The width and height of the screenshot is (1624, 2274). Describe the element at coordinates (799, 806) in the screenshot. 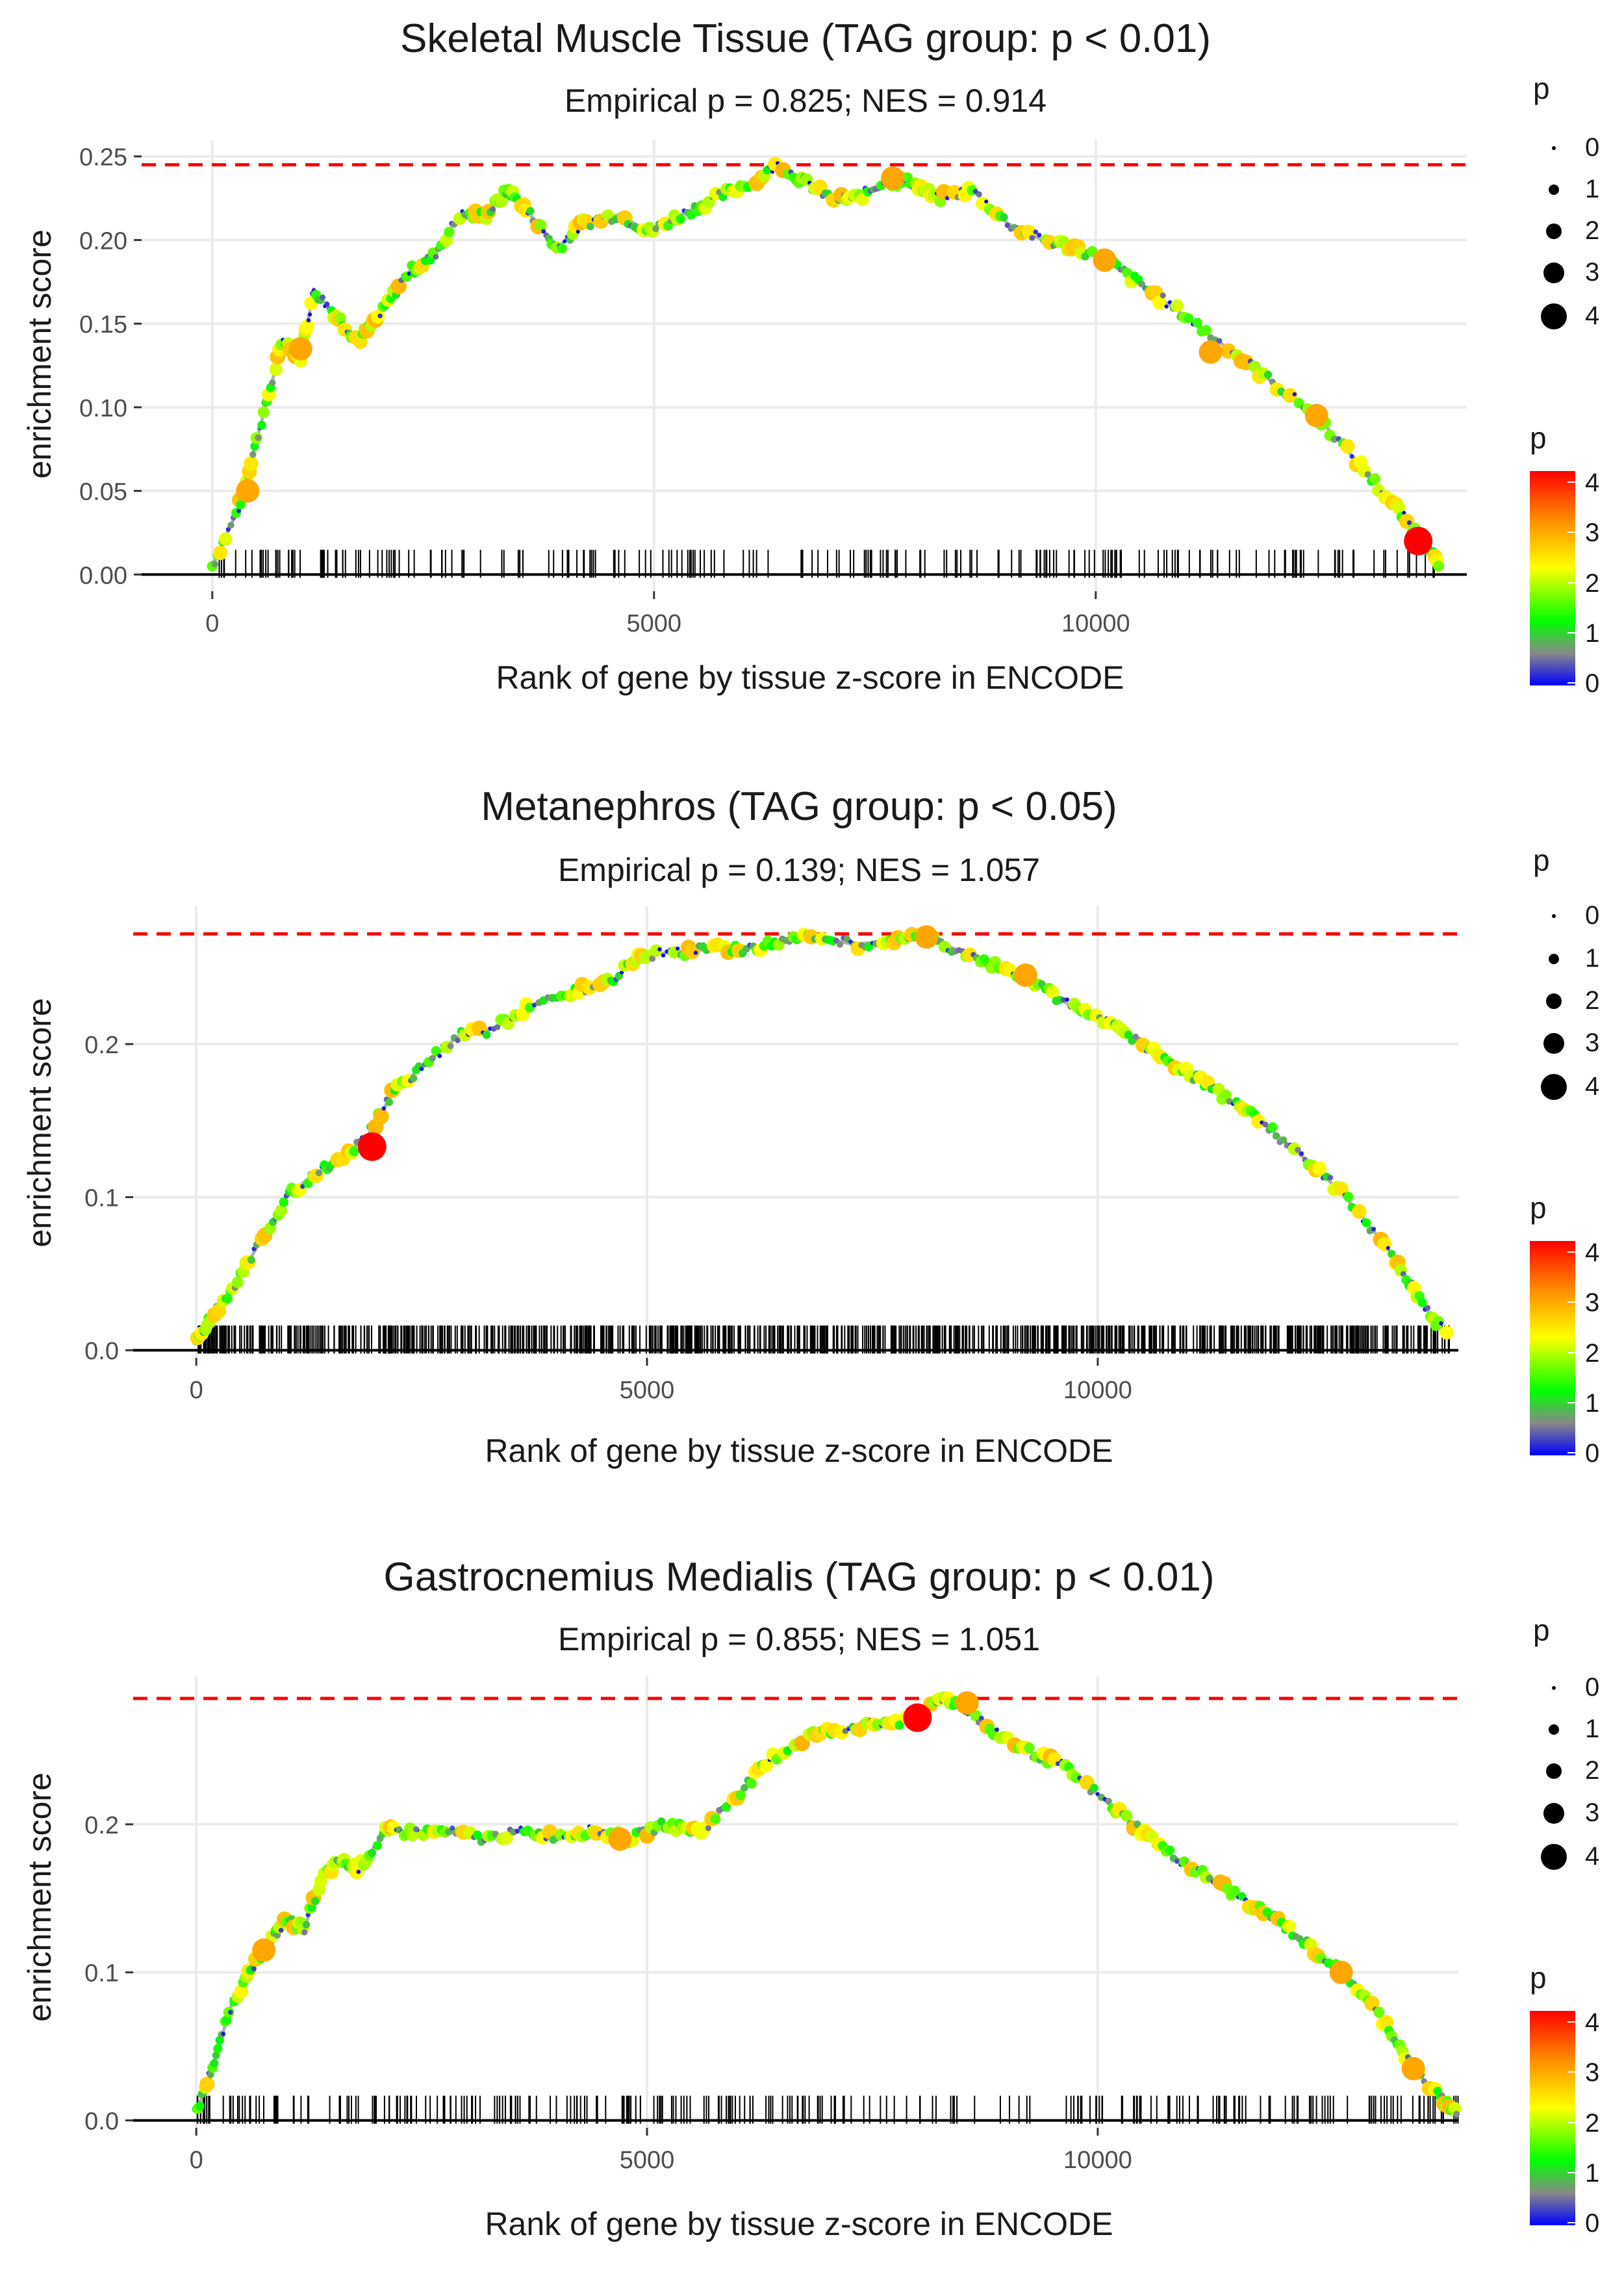

I see `chart-title: Metanephros (TAG group: p < 0.05)` at that location.